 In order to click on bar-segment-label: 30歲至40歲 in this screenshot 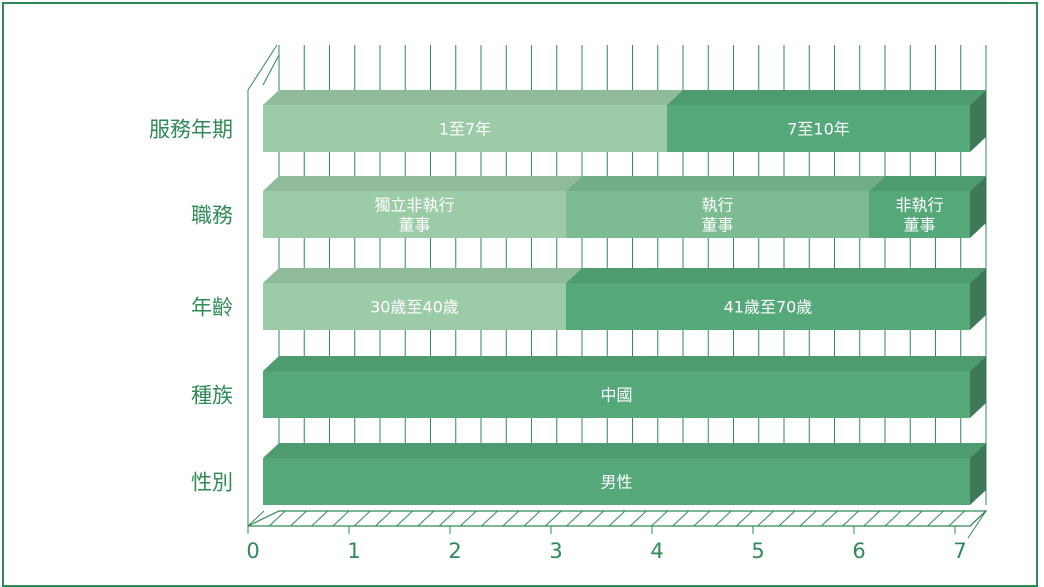, I will do `click(414, 307)`.